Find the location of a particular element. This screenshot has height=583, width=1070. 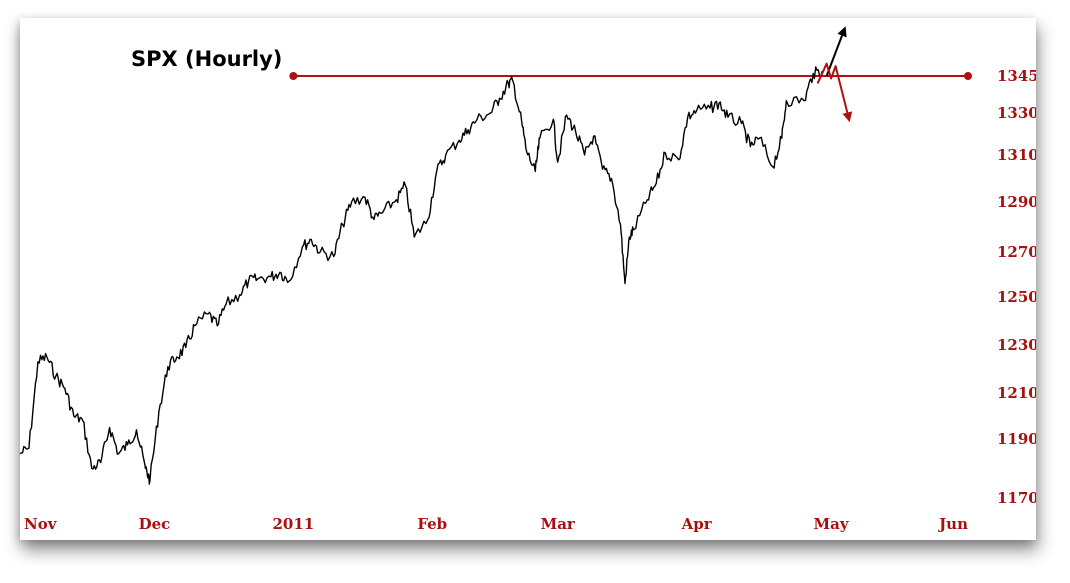

projection-down-arrow is located at coordinates (834, 92).